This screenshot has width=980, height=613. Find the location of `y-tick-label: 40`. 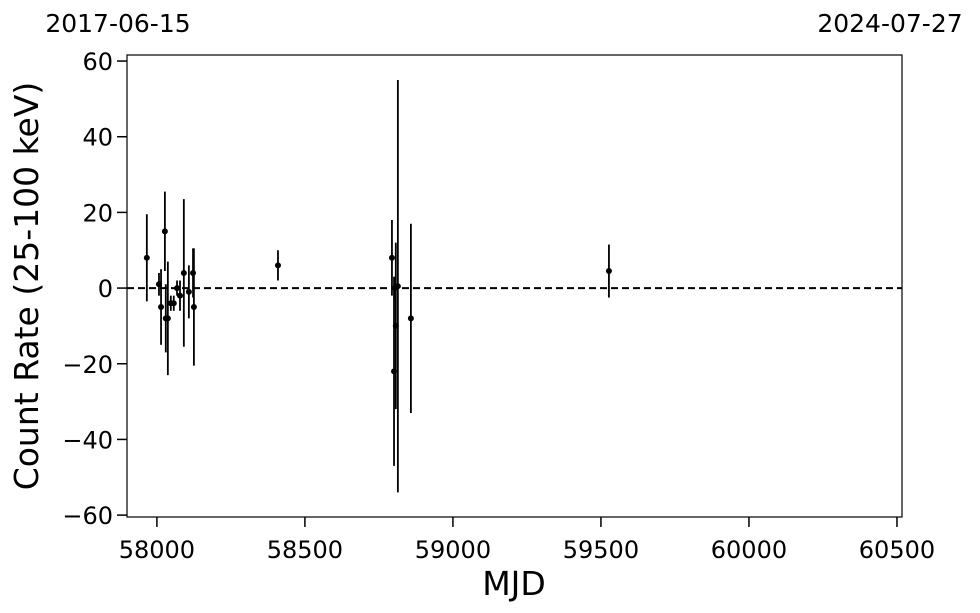

y-tick-label: 40 is located at coordinates (97, 138).